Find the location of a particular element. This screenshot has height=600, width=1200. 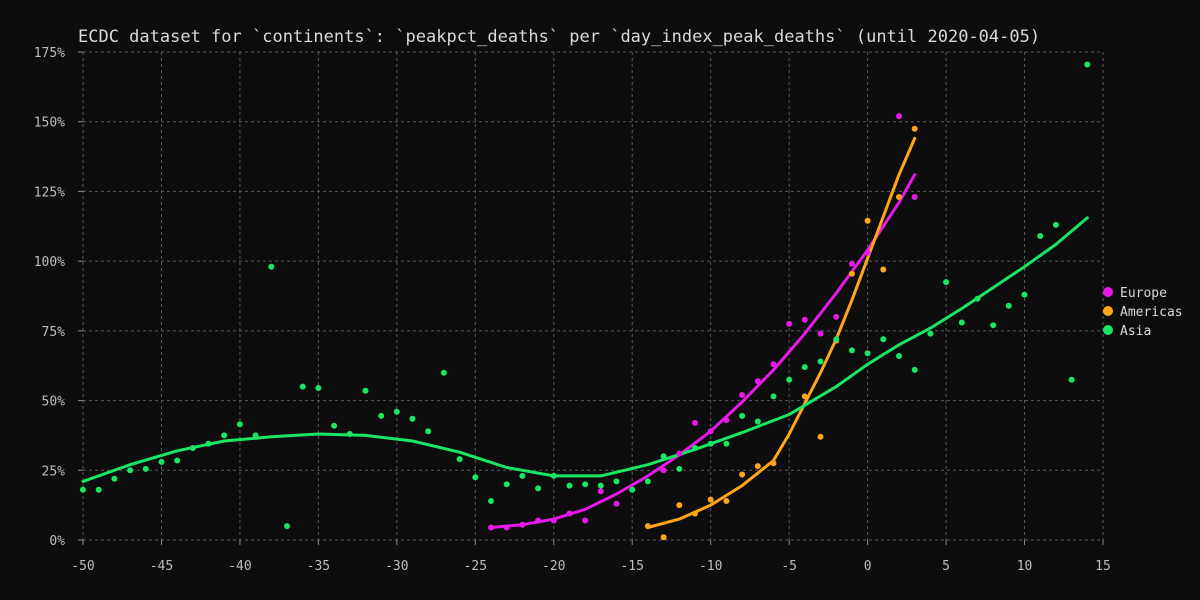

legend-marker-europe is located at coordinates (1108, 292).